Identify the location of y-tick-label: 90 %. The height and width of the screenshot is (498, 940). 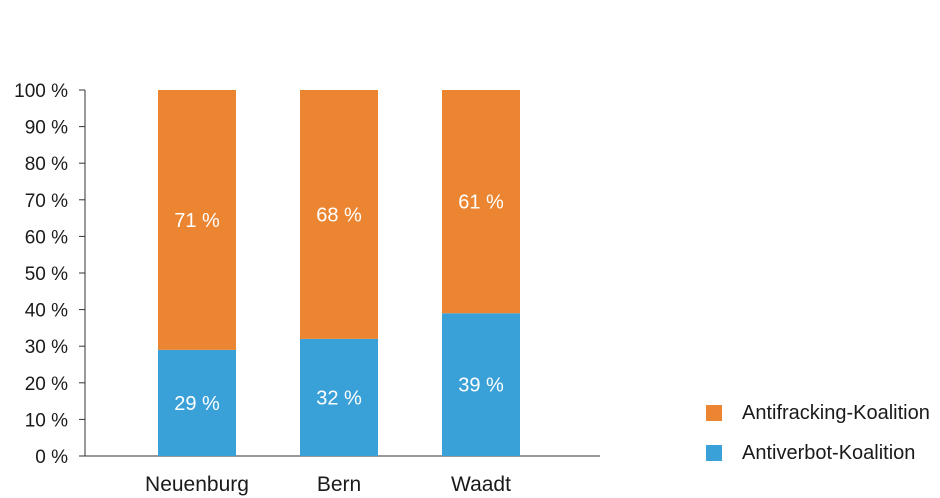
(46, 128).